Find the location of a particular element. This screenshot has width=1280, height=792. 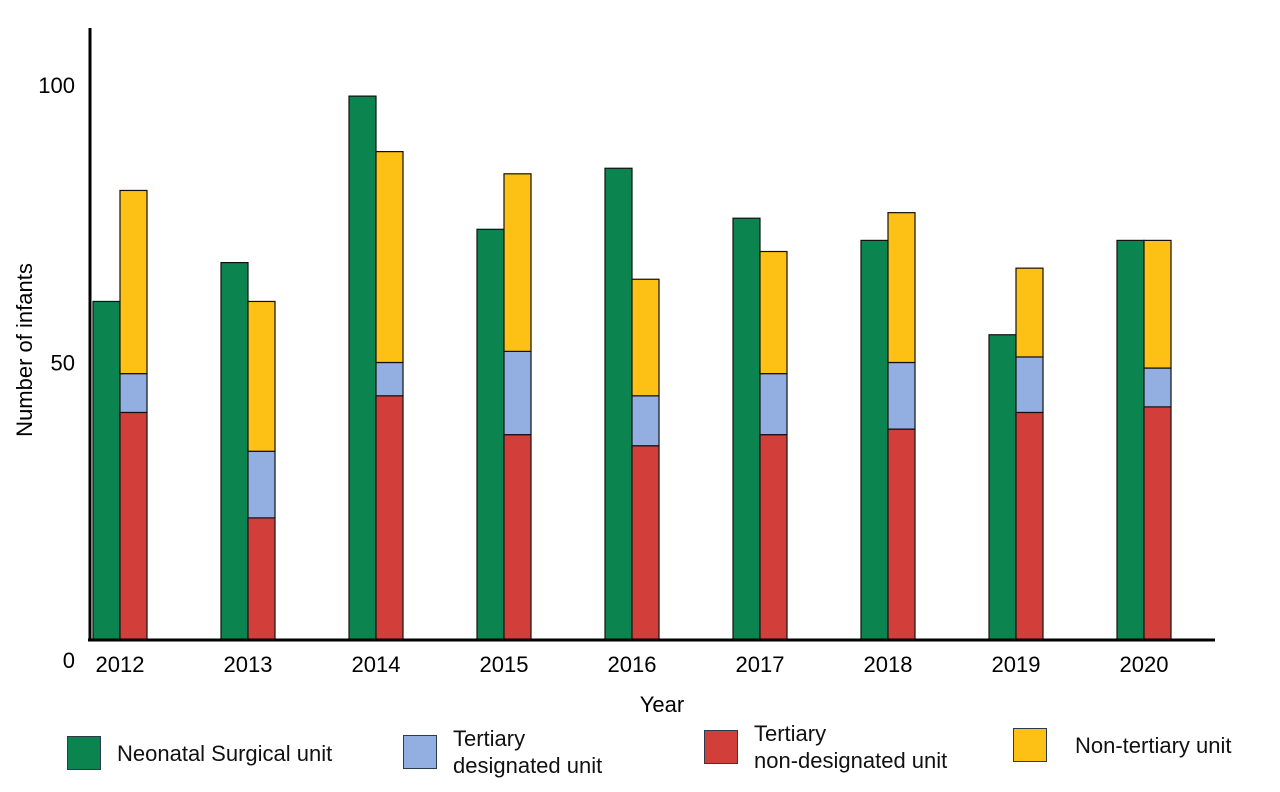

legend-item-tertiary-non-designated: Tertiary non-designated unit is located at coordinates (825, 747).